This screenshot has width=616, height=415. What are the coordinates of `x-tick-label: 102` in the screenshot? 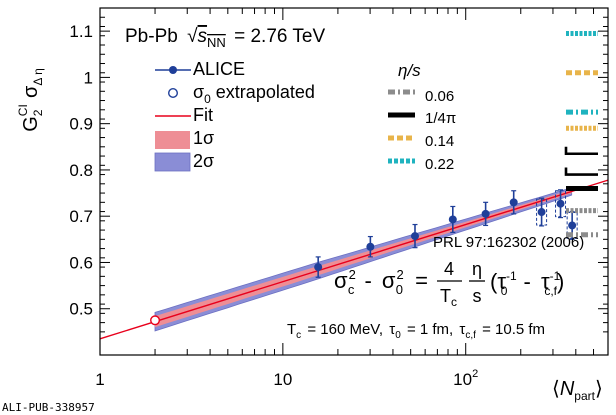 It's located at (465, 378).